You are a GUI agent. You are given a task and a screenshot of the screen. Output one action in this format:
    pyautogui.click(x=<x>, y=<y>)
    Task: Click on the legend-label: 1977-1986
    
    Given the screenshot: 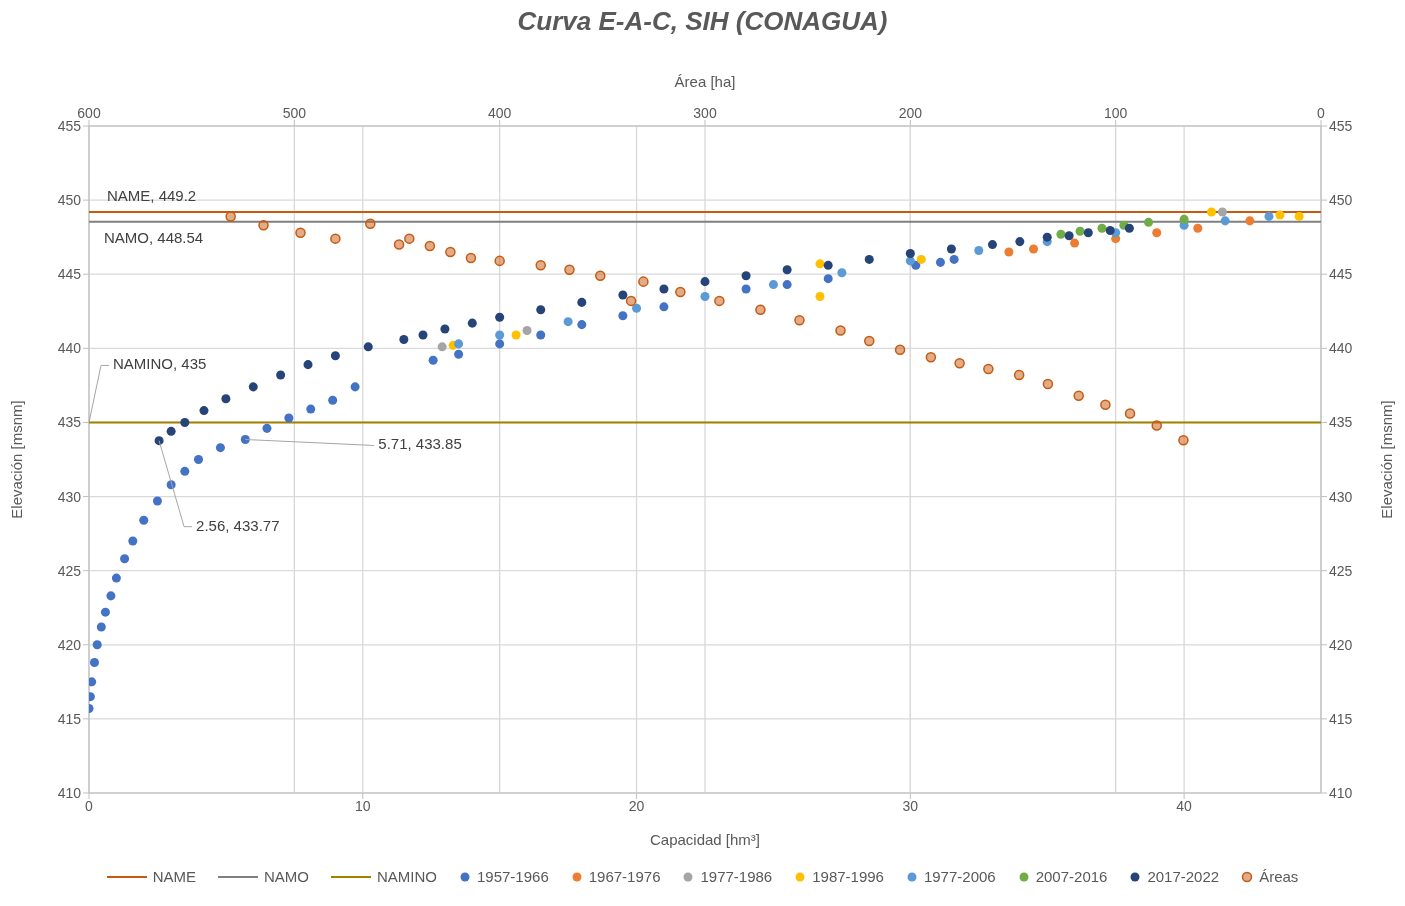 What is the action you would take?
    pyautogui.click(x=736, y=876)
    